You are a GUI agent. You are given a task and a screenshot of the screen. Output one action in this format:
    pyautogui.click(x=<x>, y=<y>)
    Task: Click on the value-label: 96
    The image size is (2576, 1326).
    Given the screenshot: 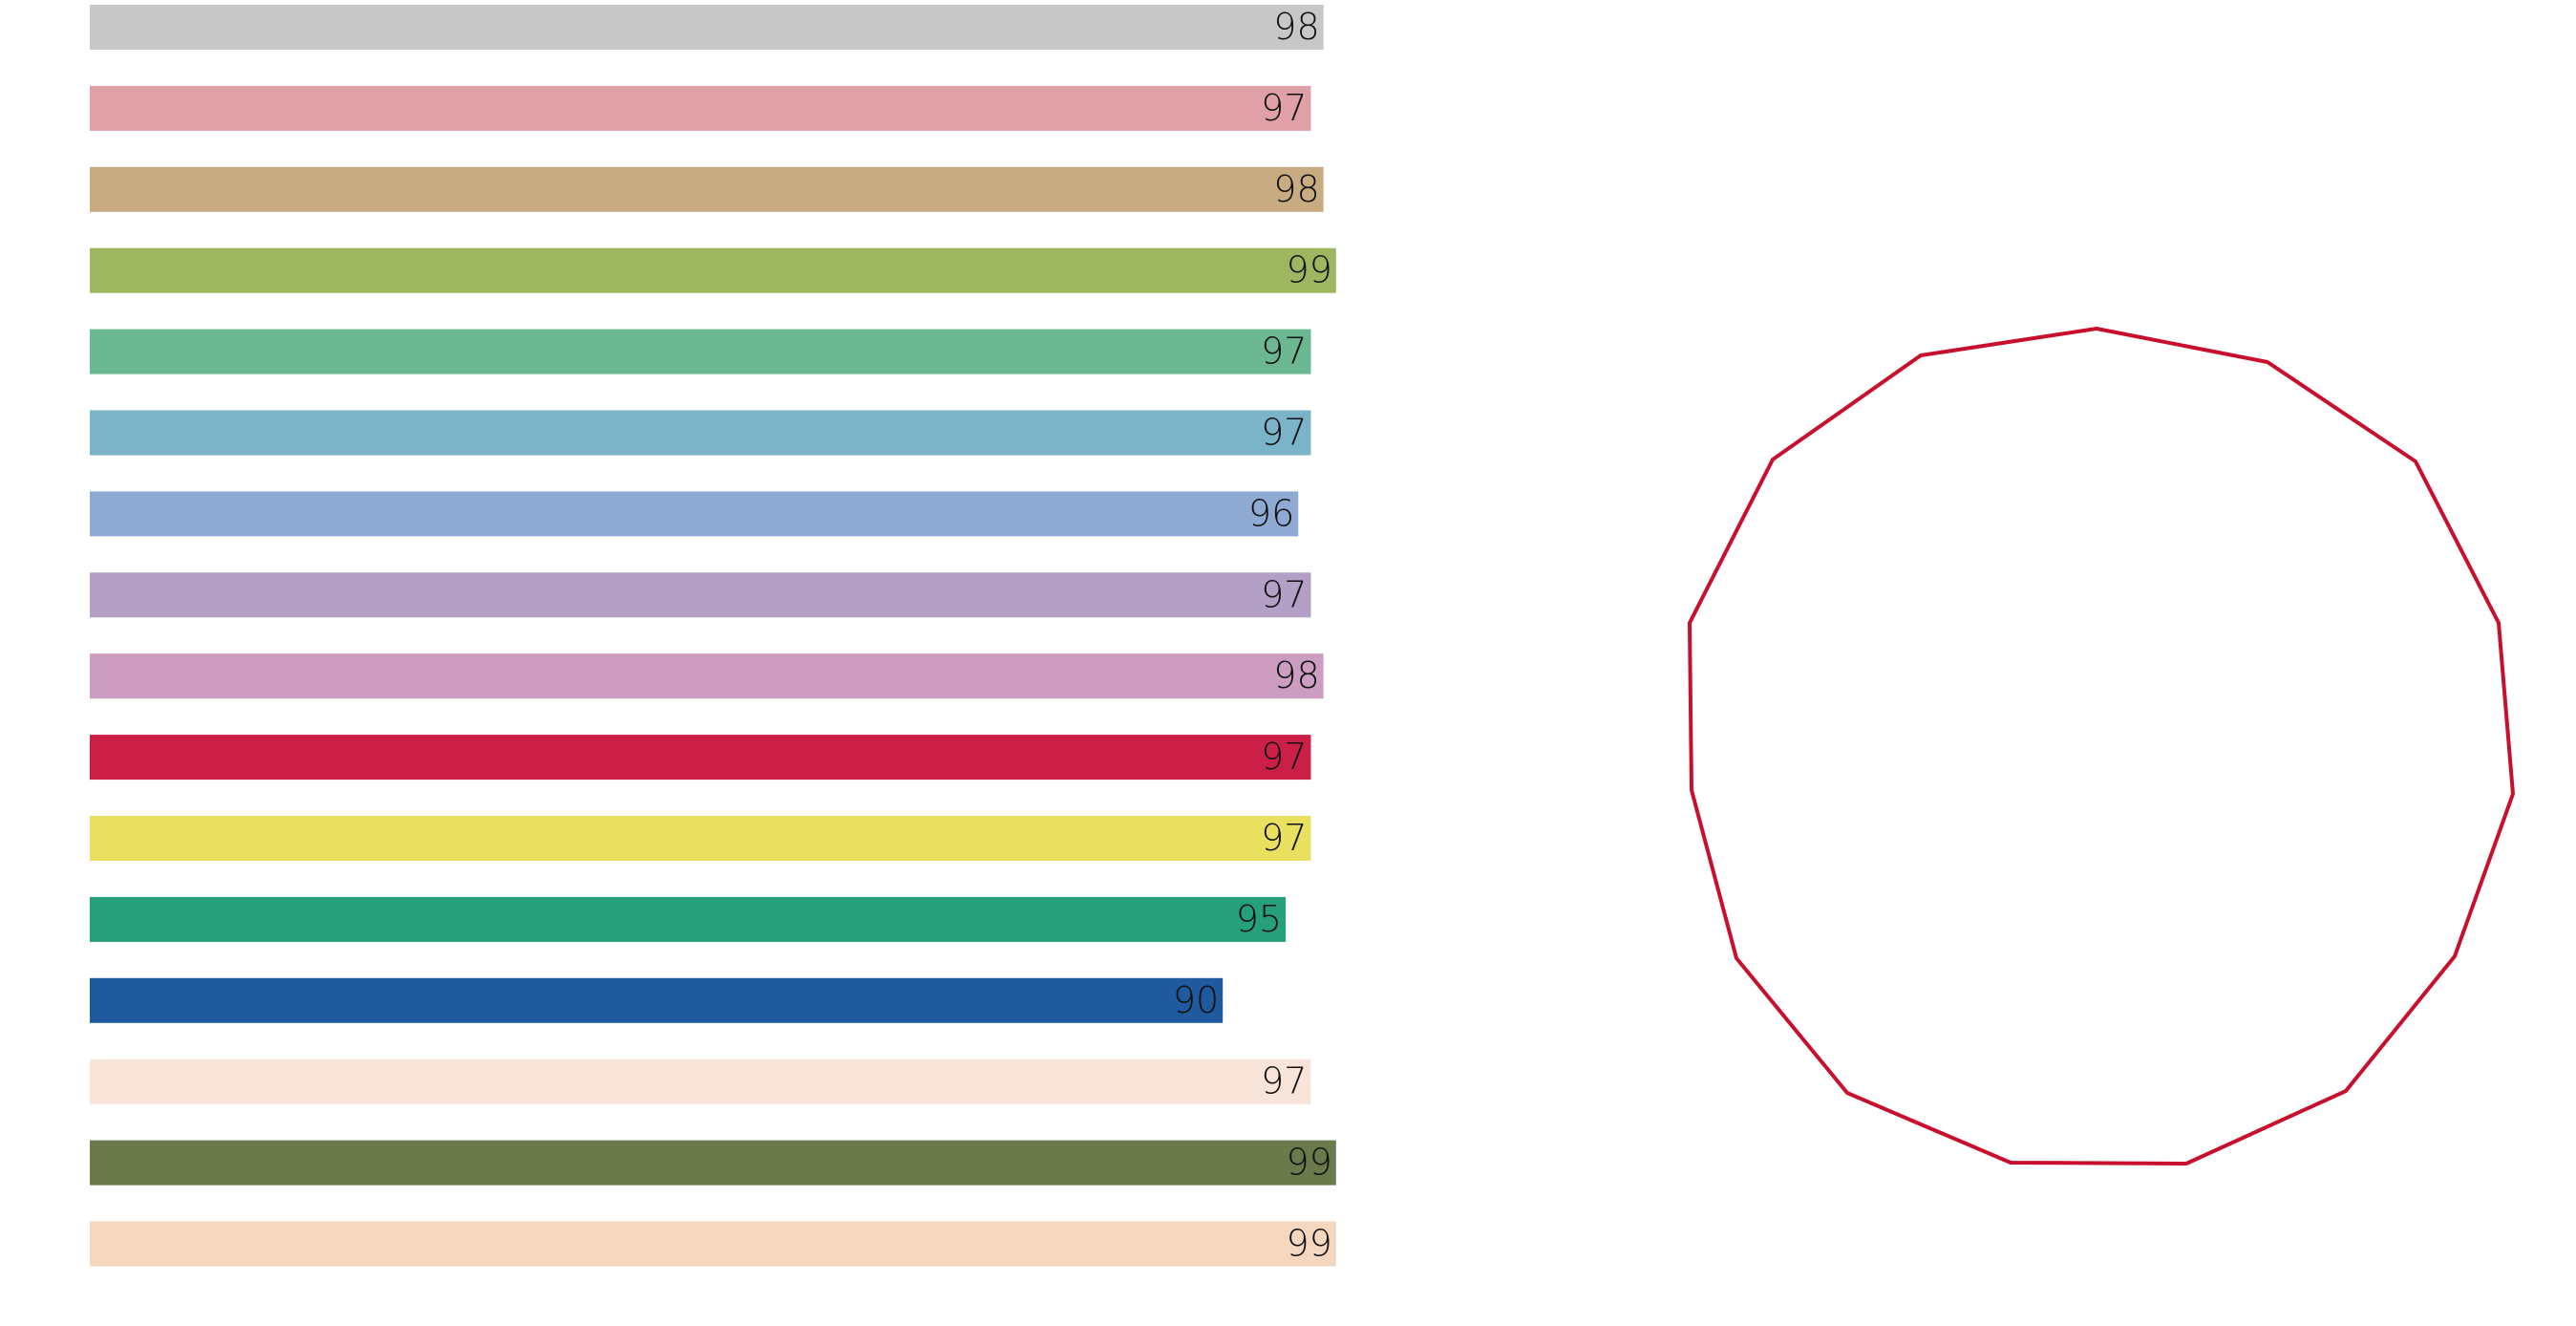 What is the action you would take?
    pyautogui.click(x=1271, y=513)
    